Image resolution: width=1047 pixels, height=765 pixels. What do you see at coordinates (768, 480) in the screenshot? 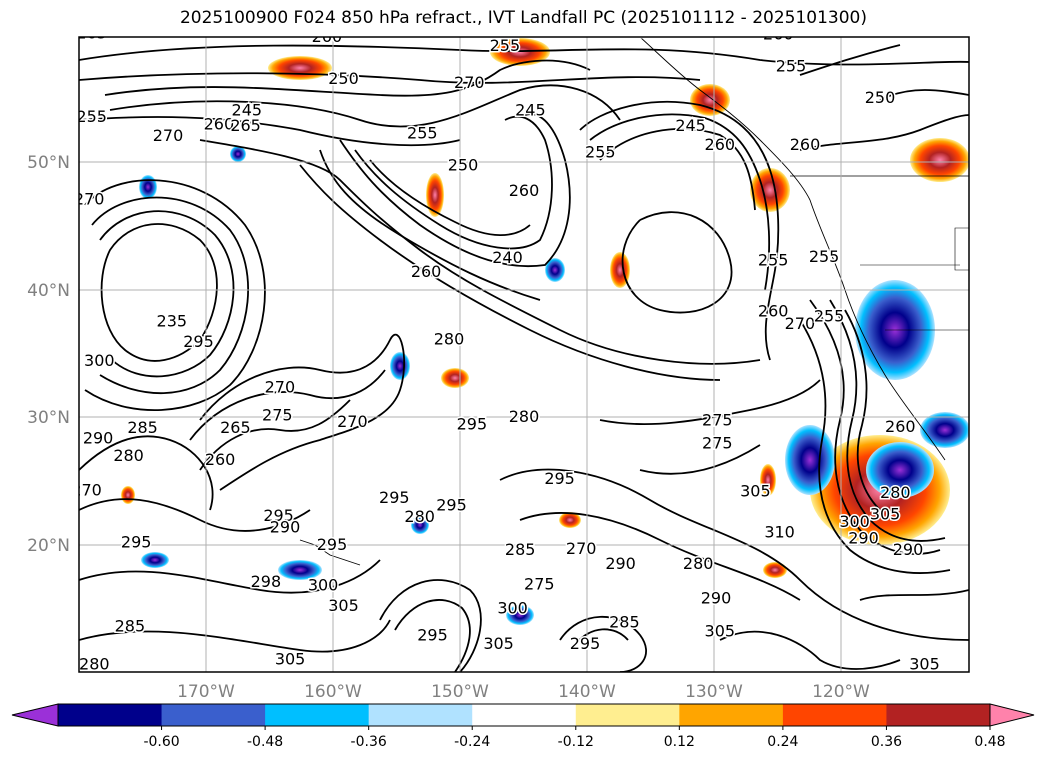
I see `warm-anomaly-sub` at bounding box center [768, 480].